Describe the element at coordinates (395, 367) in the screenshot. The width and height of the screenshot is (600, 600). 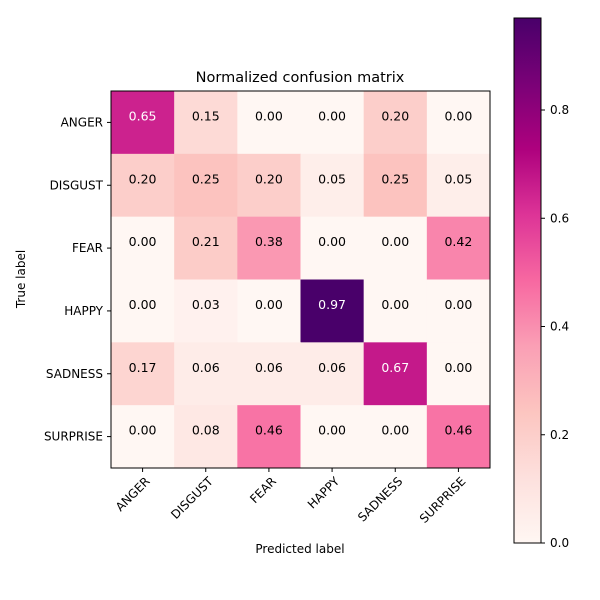
I see `cell-value-label: 0.67` at that location.